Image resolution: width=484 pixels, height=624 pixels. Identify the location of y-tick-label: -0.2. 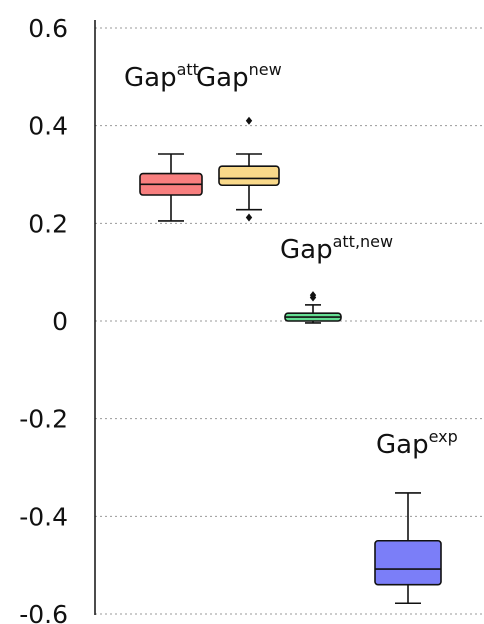
(43, 419).